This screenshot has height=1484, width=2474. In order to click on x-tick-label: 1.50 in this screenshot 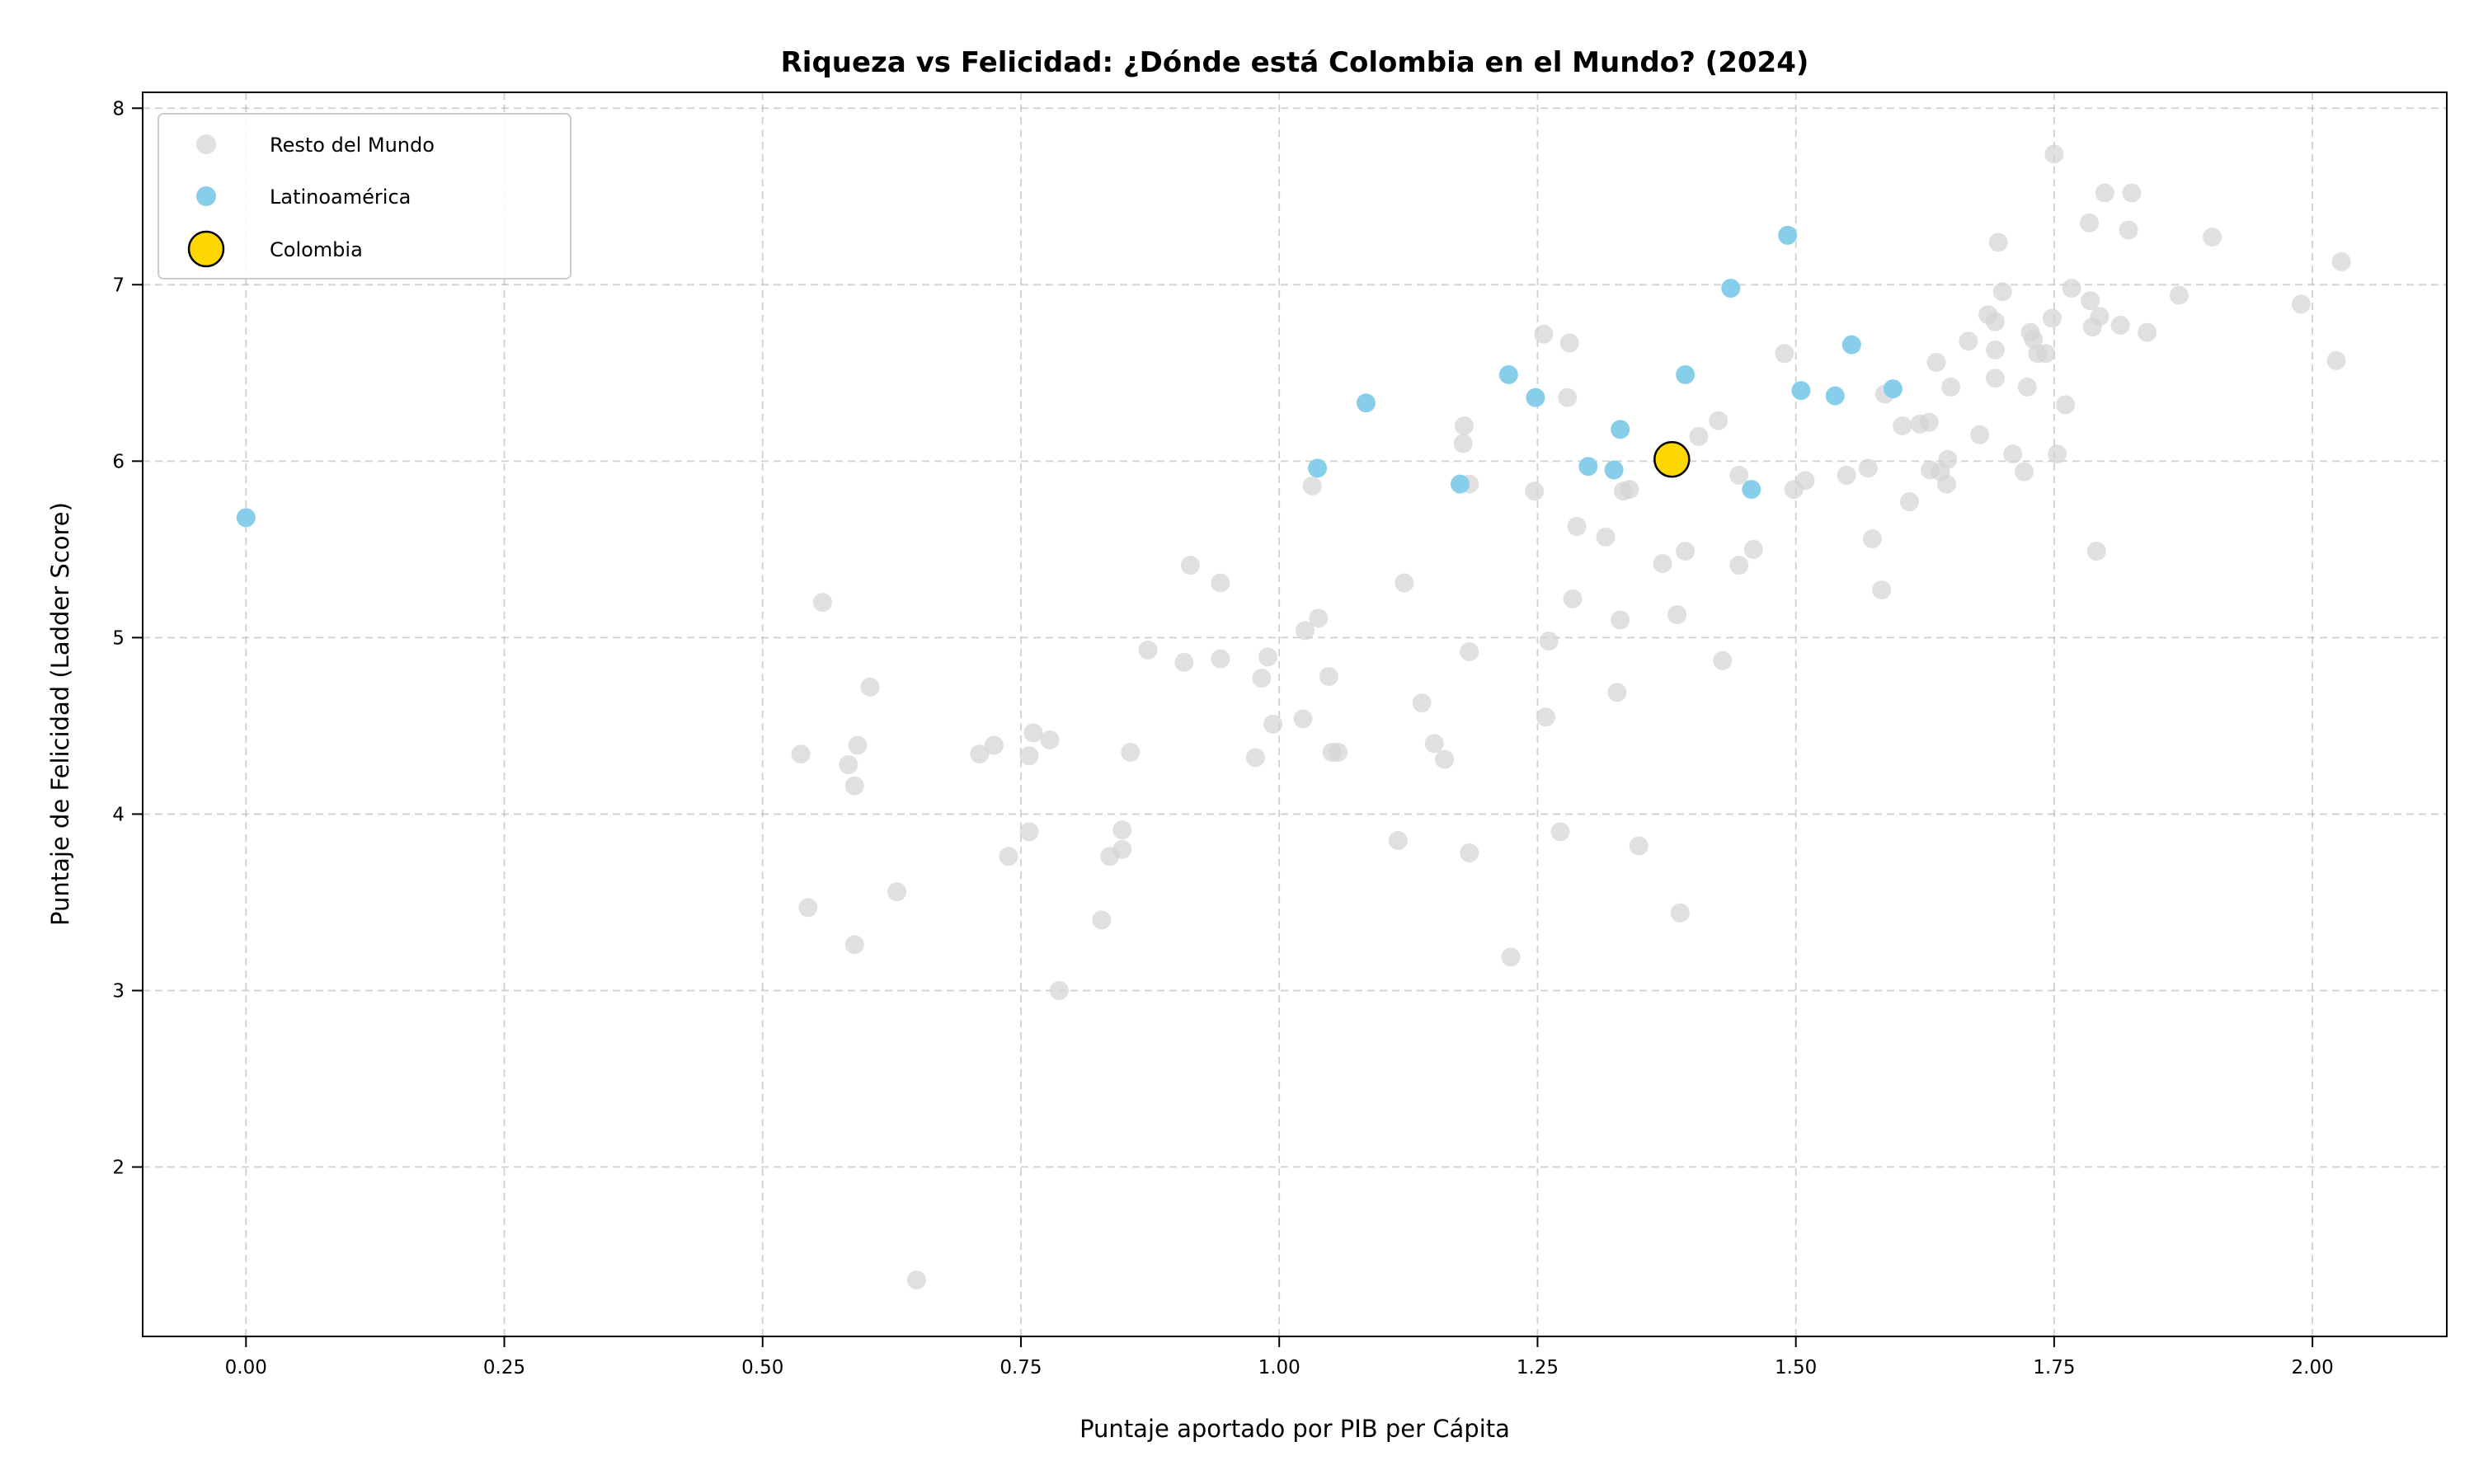, I will do `click(1796, 1367)`.